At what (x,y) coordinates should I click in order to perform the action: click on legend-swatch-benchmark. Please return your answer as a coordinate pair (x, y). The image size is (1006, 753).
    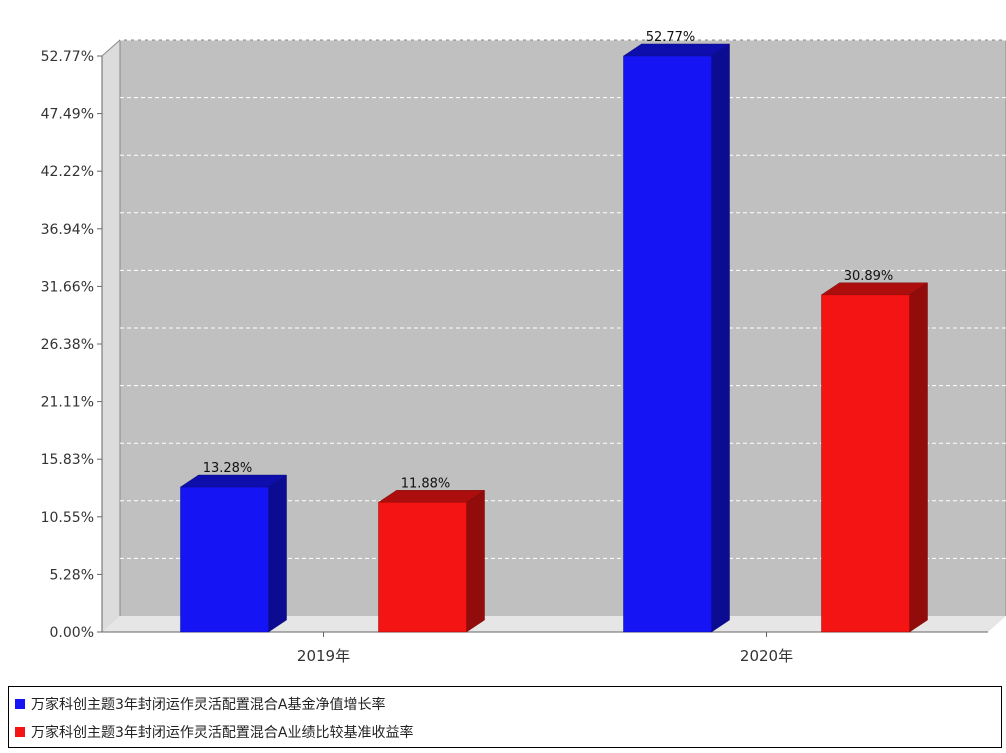
    Looking at the image, I should click on (20, 732).